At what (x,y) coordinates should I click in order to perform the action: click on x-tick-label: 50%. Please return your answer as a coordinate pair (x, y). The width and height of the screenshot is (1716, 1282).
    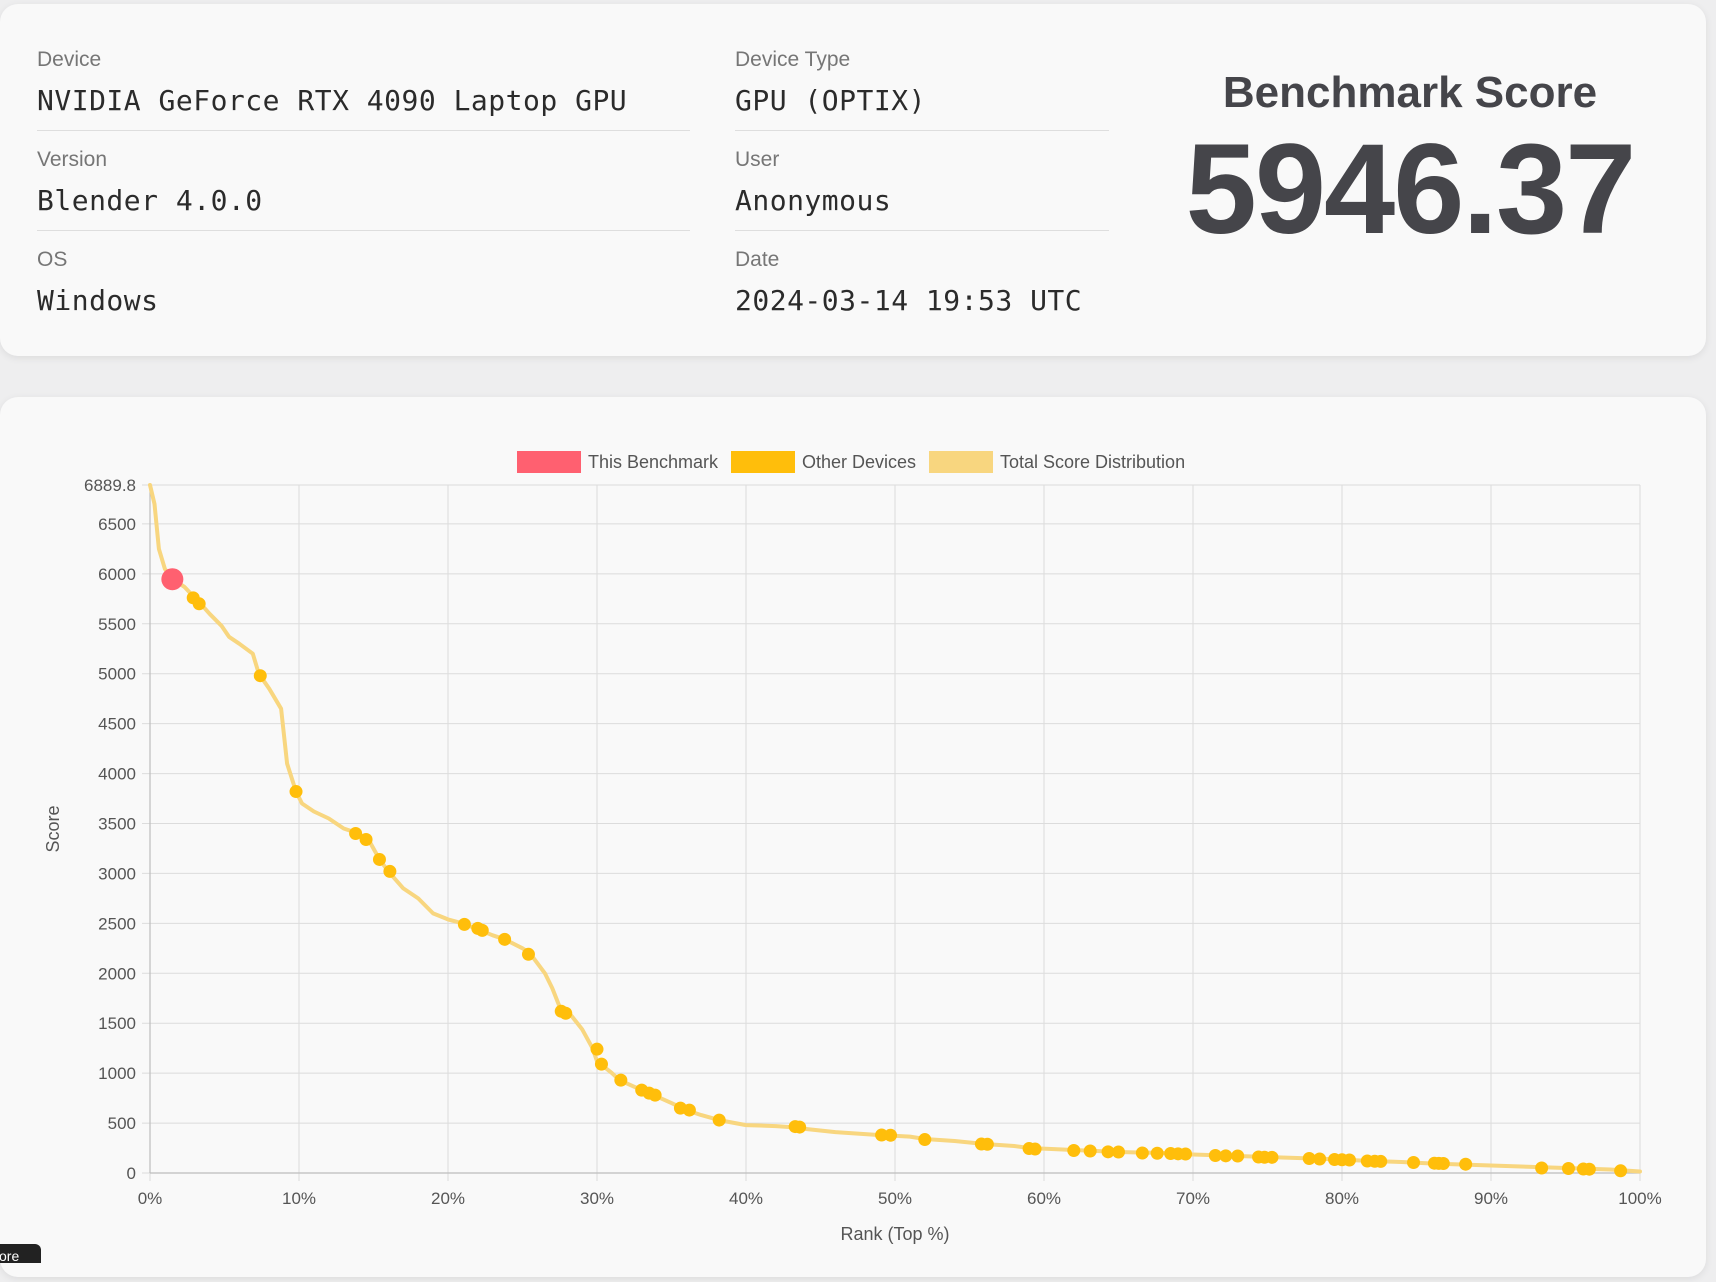
    Looking at the image, I should click on (895, 1198).